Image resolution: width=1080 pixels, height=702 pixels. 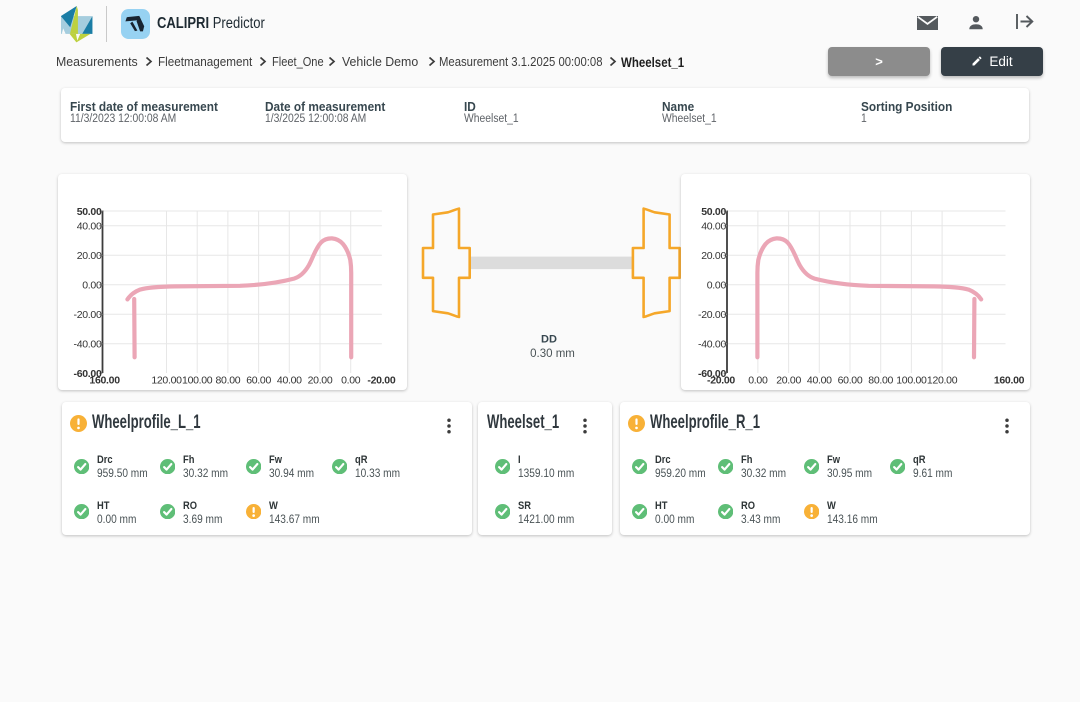 What do you see at coordinates (552, 354) in the screenshot?
I see `svg-text: 0.30 mm` at bounding box center [552, 354].